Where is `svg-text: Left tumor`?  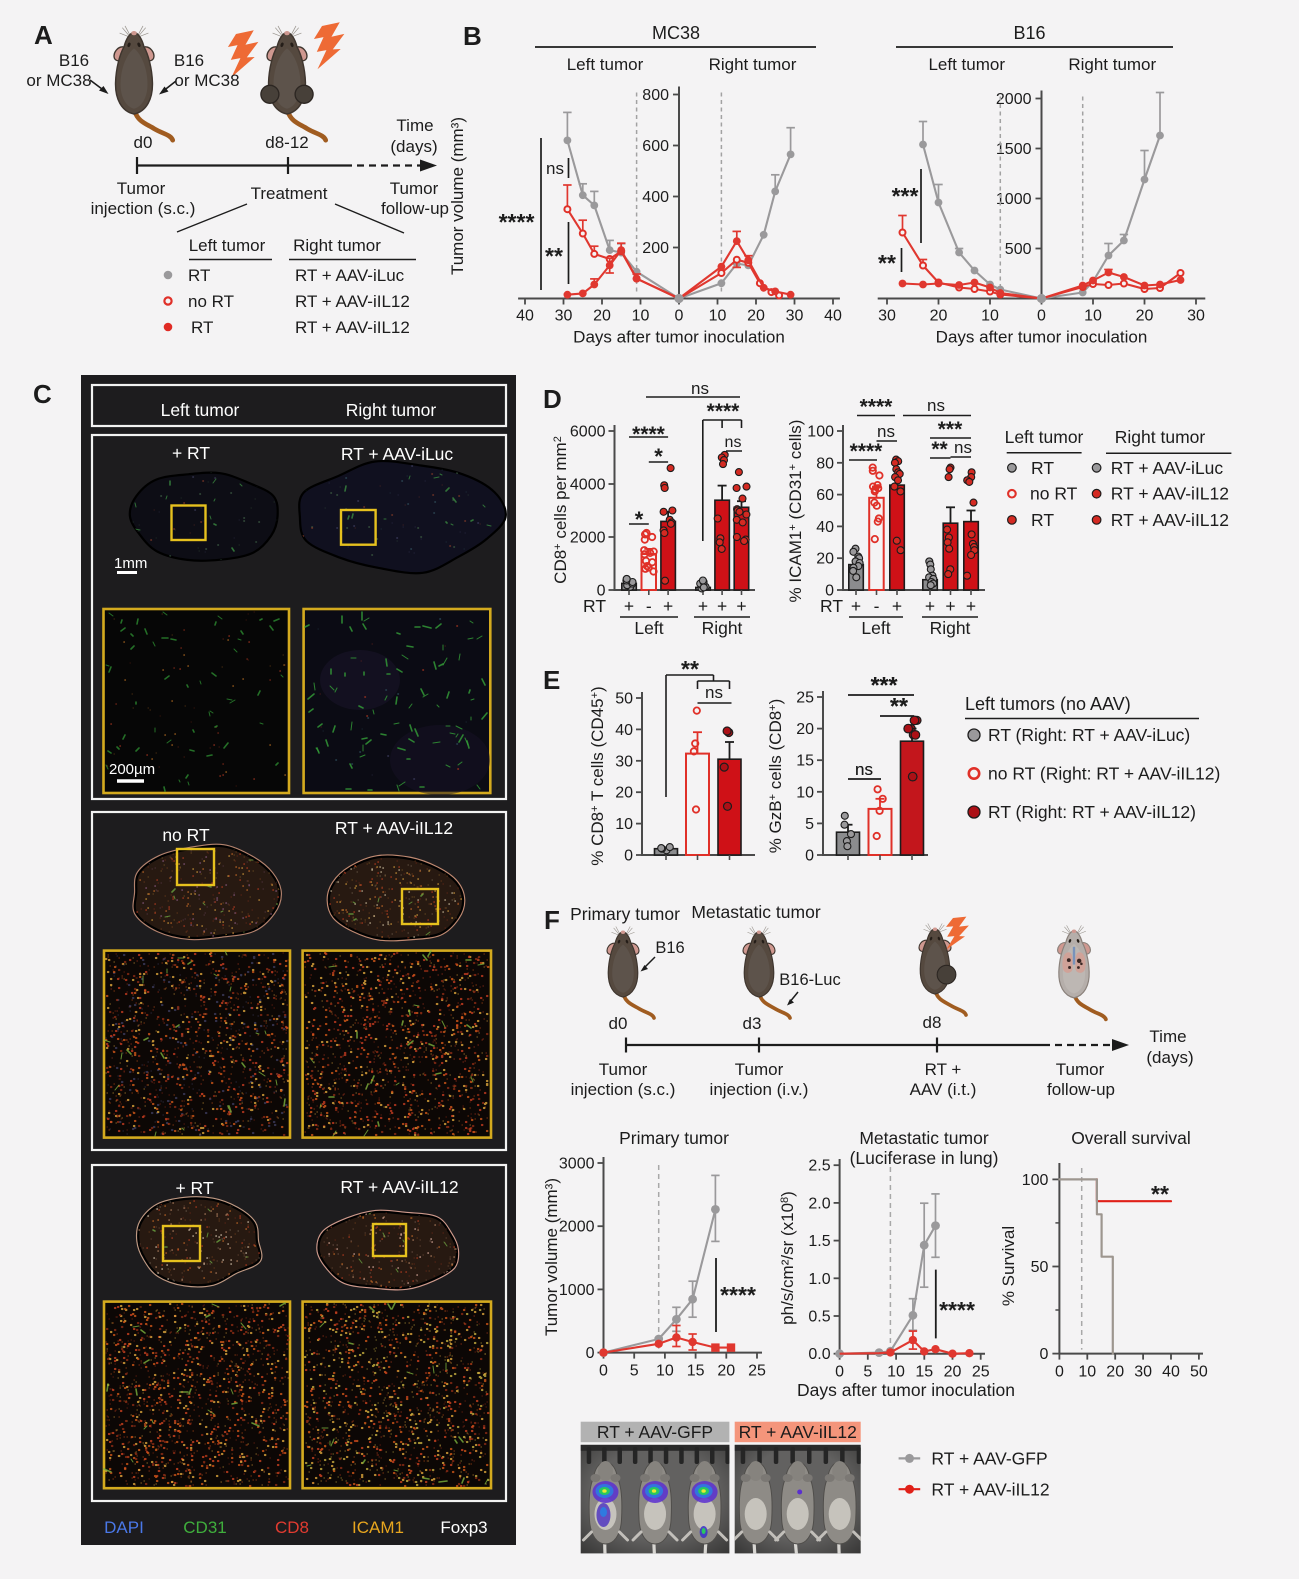 svg-text: Left tumor is located at coordinates (605, 64).